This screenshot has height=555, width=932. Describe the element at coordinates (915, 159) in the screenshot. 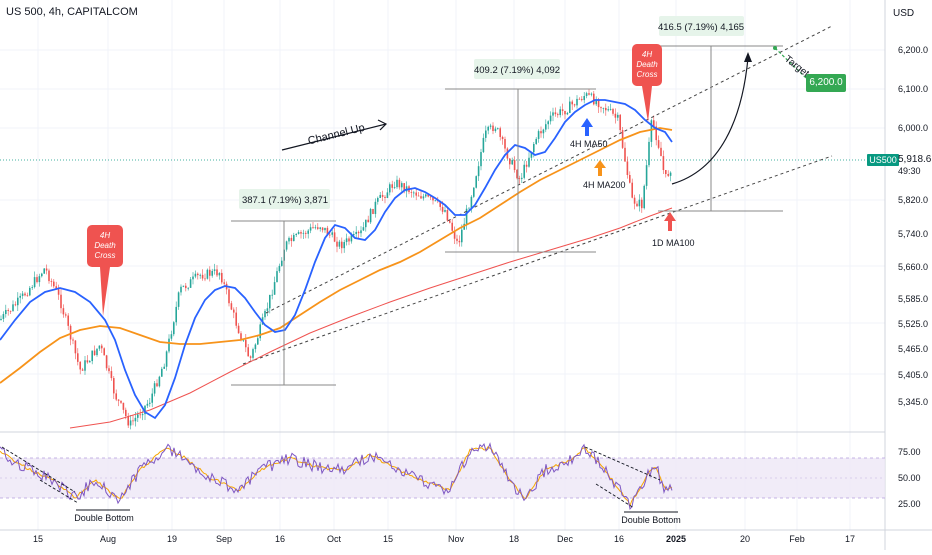

I see `current-price: 5,918.6` at that location.